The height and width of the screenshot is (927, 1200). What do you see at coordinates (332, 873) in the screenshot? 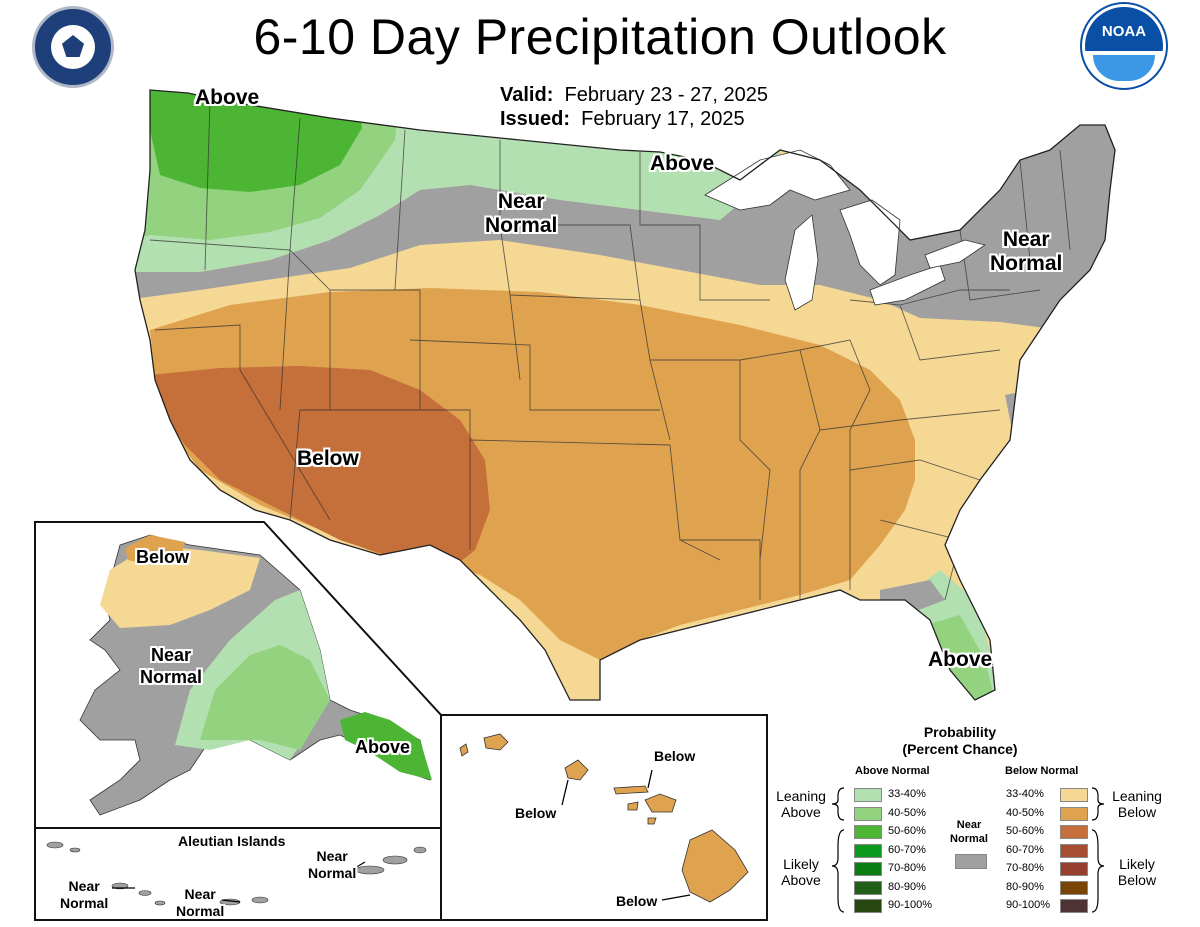
I see `al-near3-line2: Normal` at bounding box center [332, 873].